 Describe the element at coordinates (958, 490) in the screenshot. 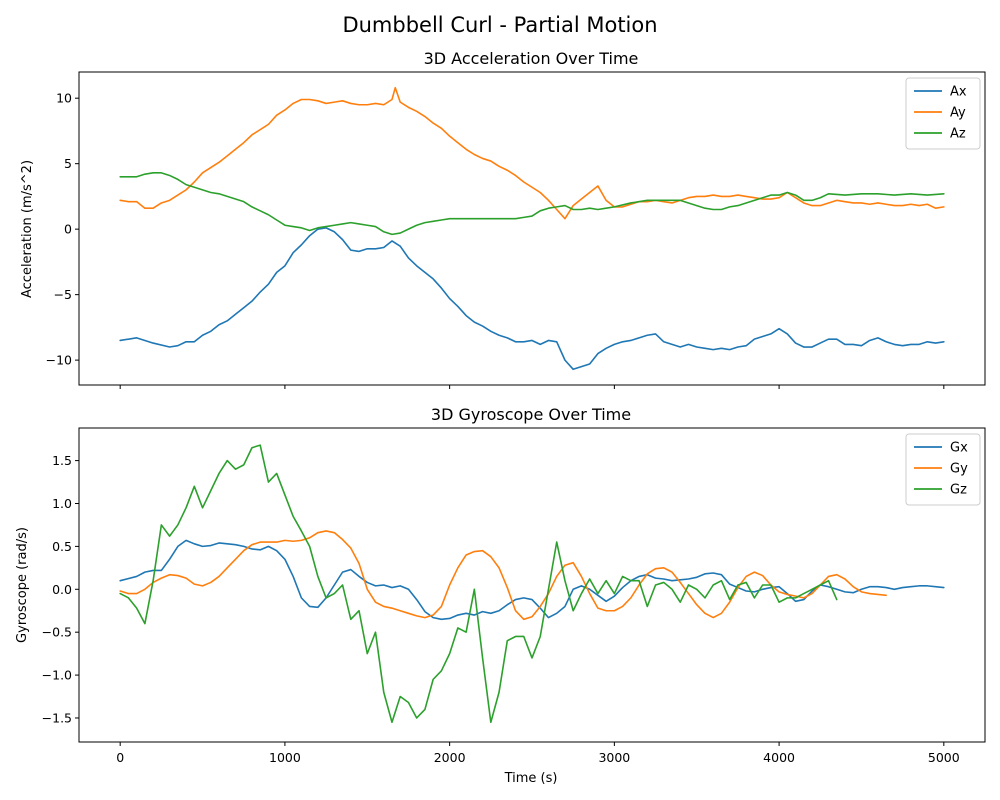

I see `legend-label-gz: Gz` at that location.